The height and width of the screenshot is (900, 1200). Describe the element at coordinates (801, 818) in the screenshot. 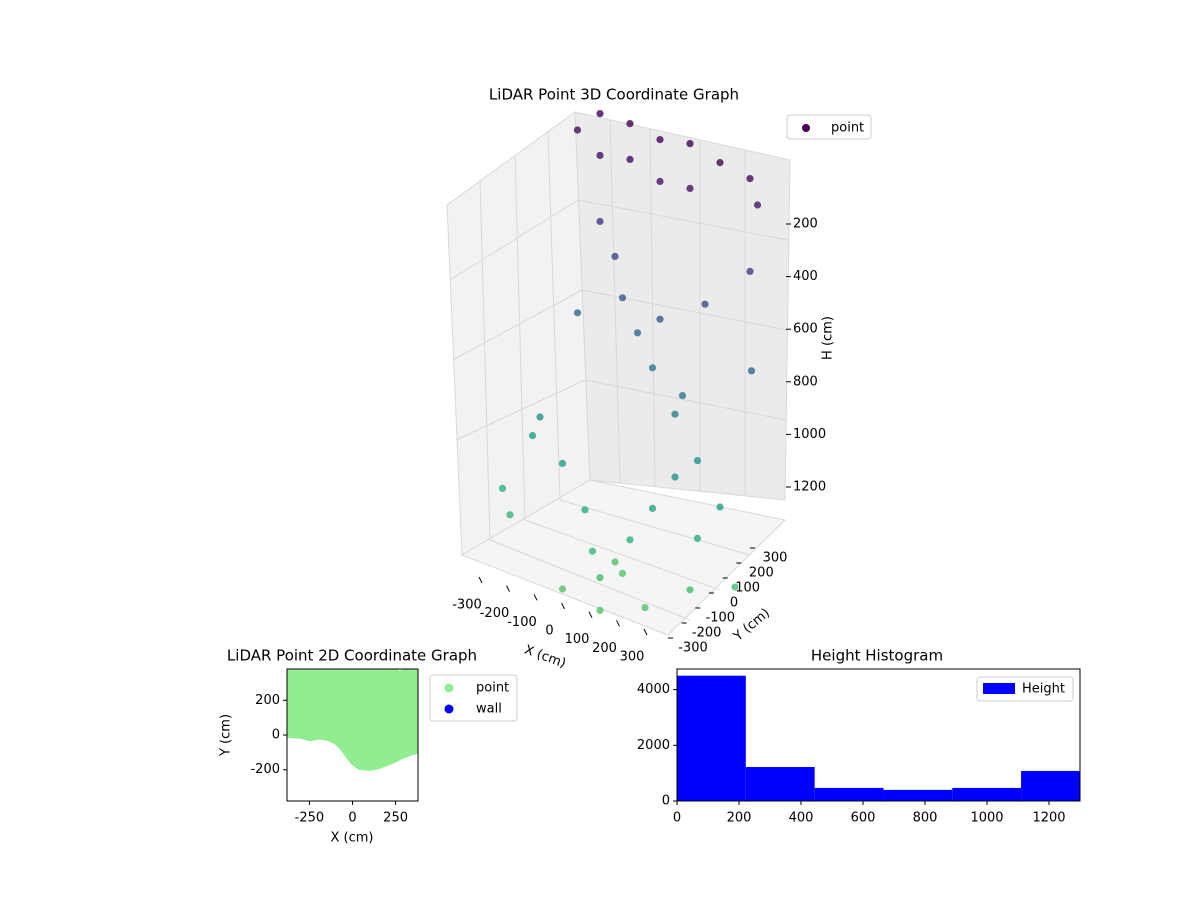

I see `x-tick-label: 400` at that location.